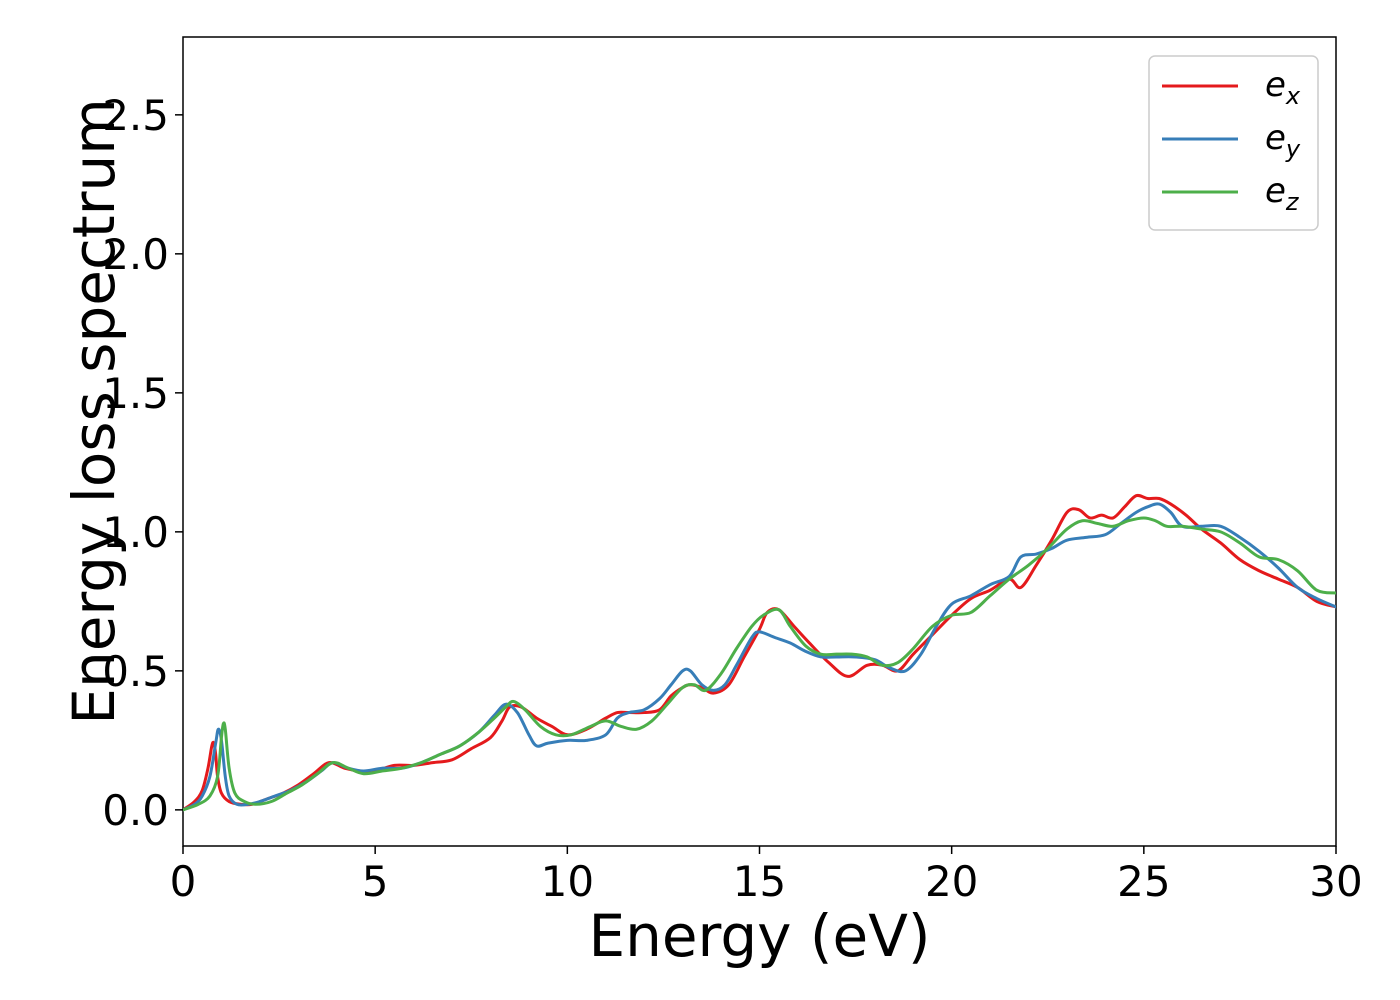 This screenshot has width=1400, height=1000. What do you see at coordinates (135, 671) in the screenshot?
I see `y-tick-label: 0.5` at bounding box center [135, 671].